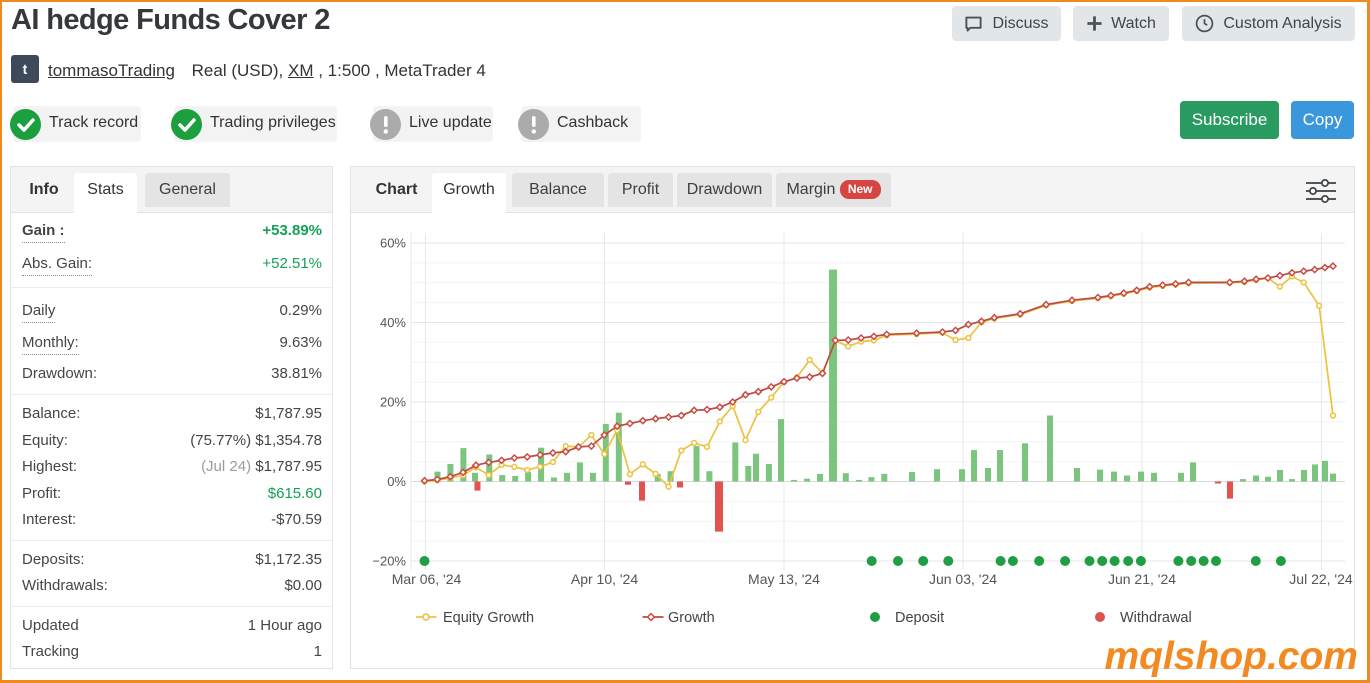  What do you see at coordinates (488, 618) in the screenshot?
I see `svg-text: Equity Growth` at bounding box center [488, 618].